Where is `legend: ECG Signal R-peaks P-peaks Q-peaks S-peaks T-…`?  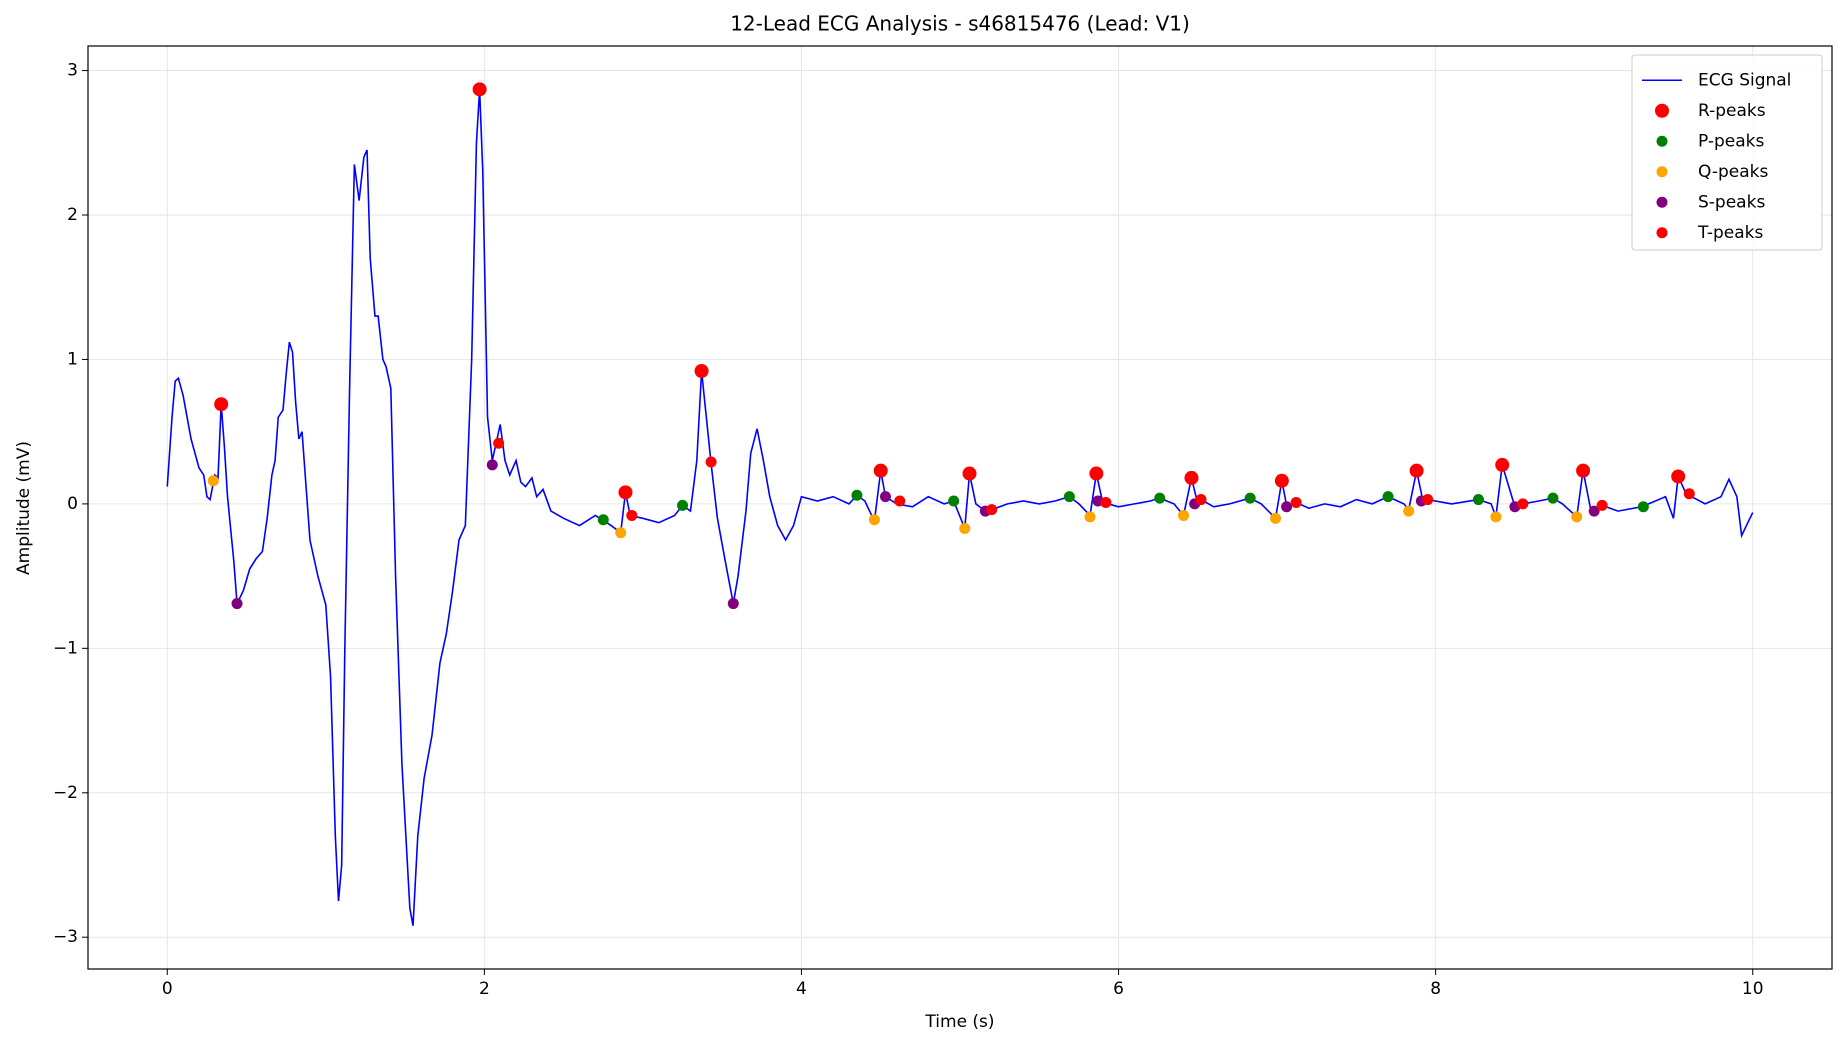 legend: ECG Signal R-peaks P-peaks Q-peaks S-peaks T-… is located at coordinates (1727, 152).